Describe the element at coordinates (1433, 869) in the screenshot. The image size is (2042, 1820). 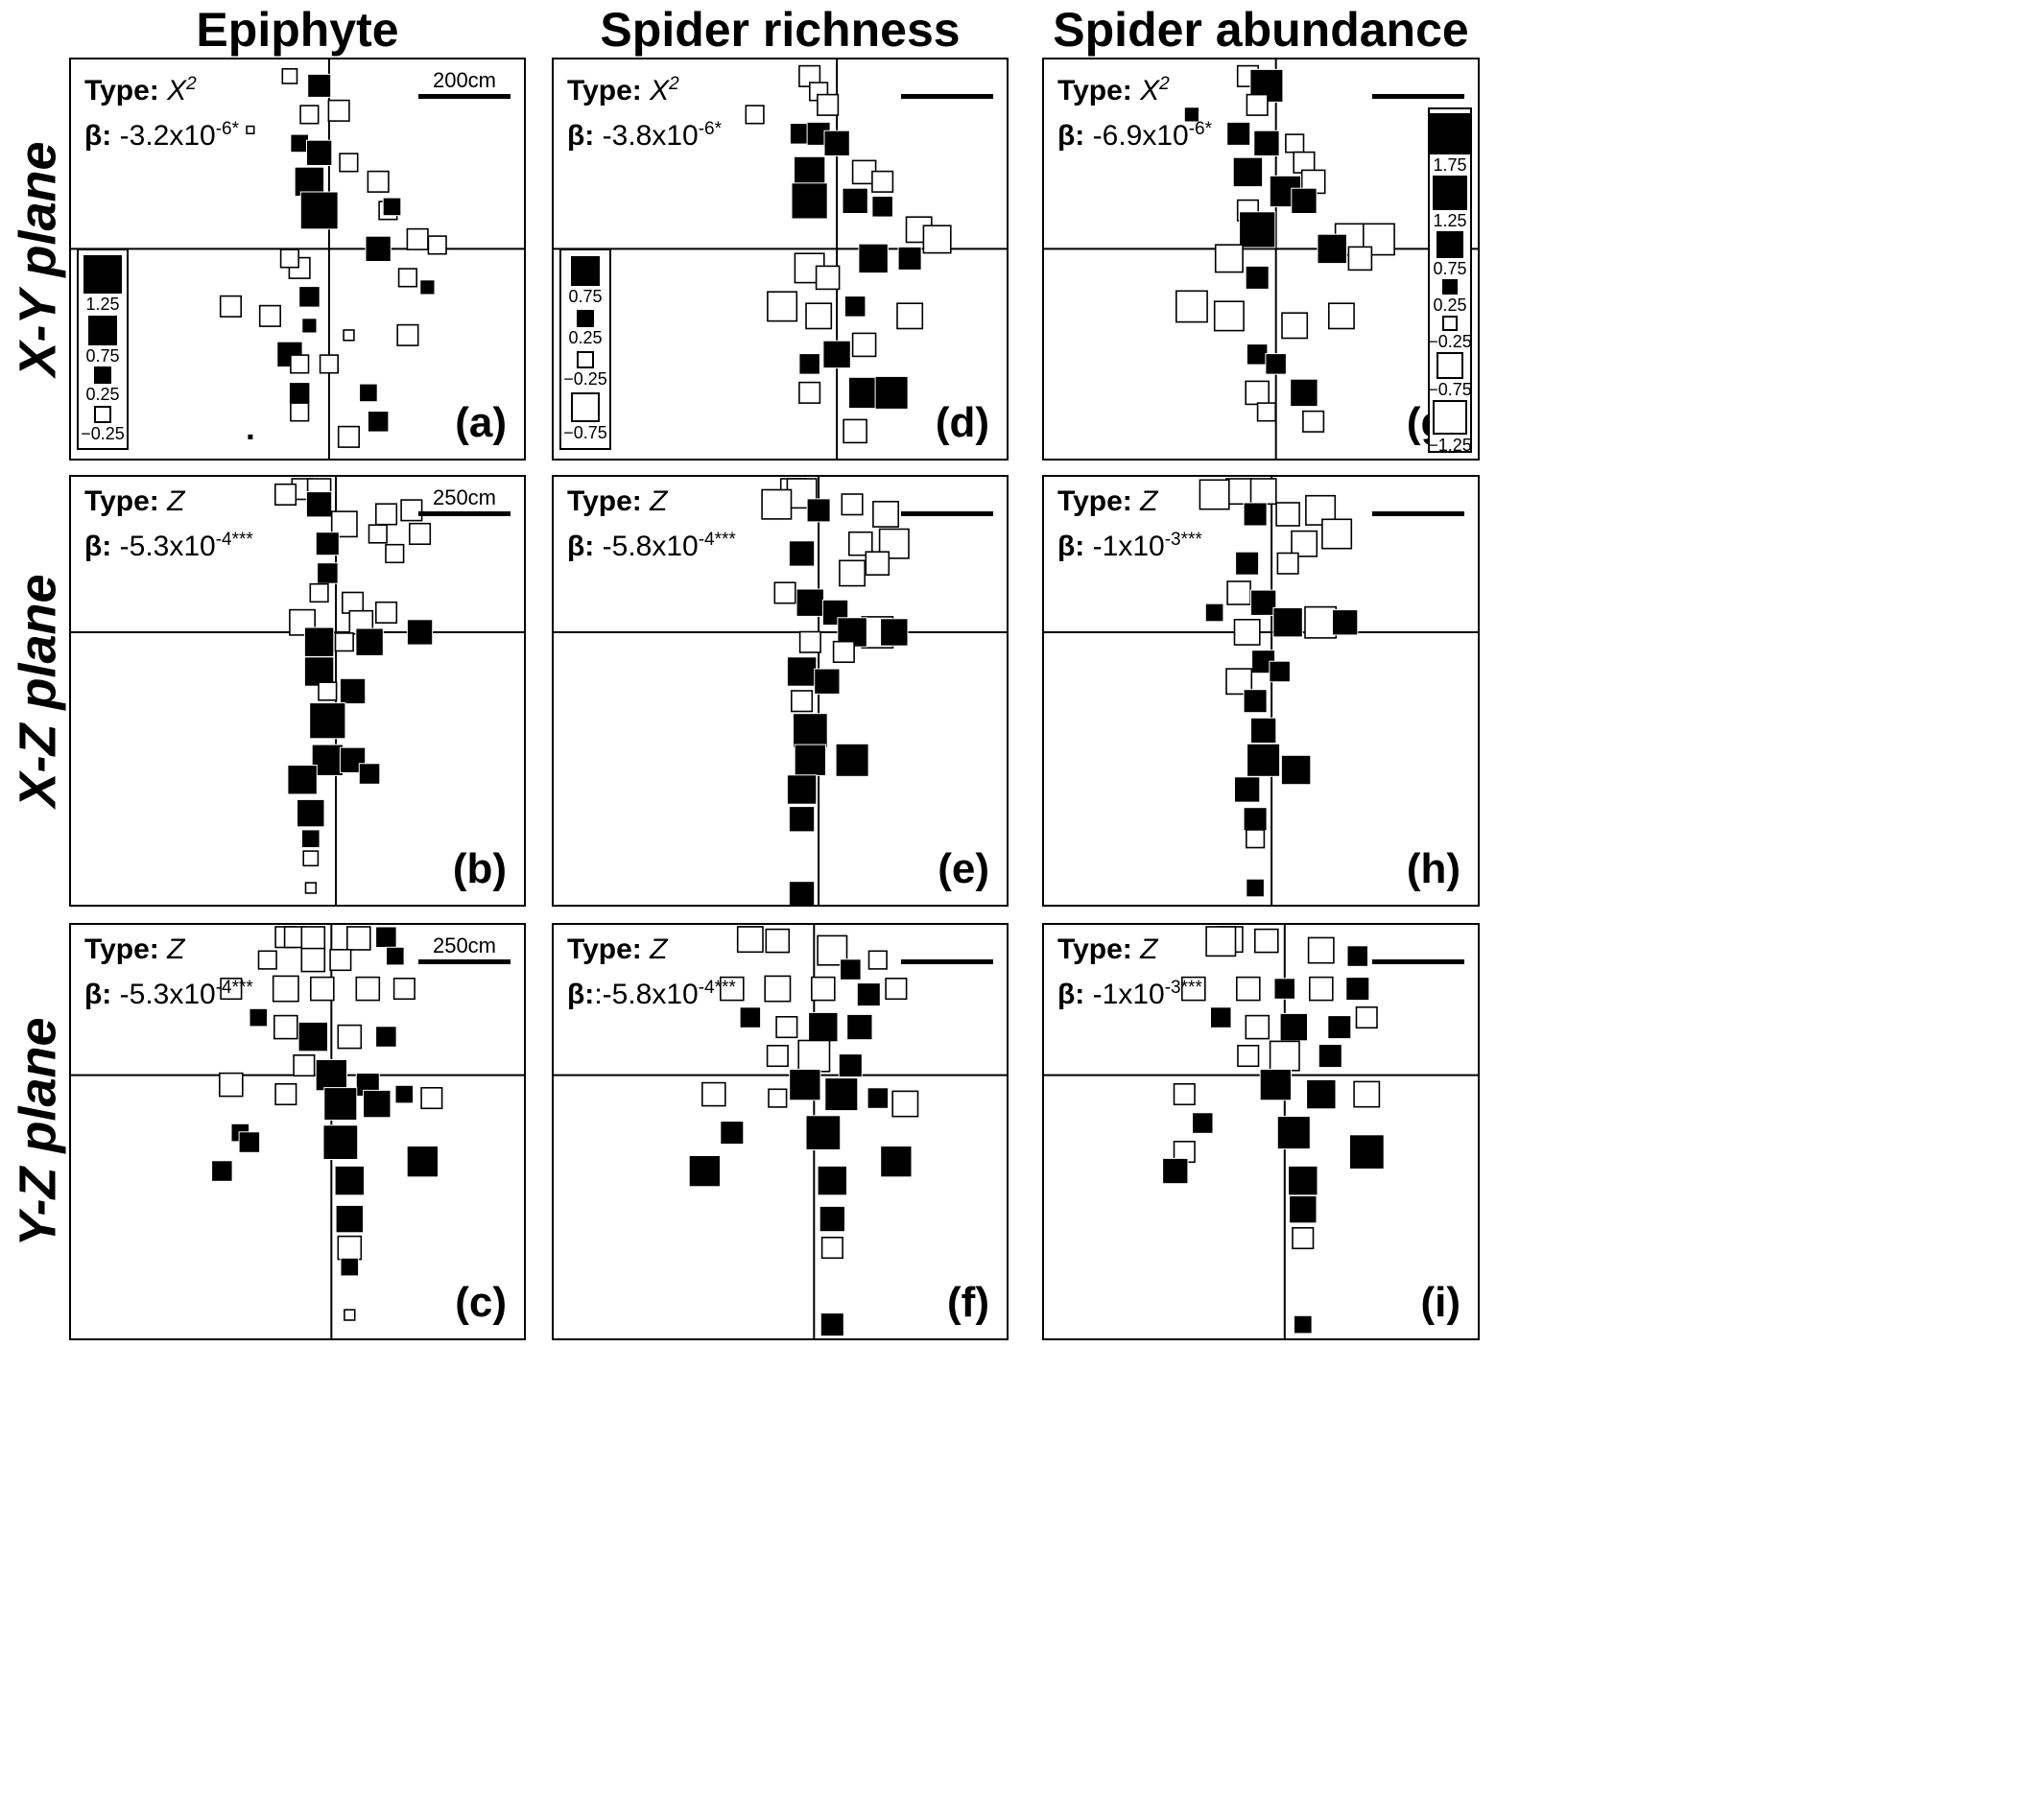
I see `panel-letter: (h)` at that location.